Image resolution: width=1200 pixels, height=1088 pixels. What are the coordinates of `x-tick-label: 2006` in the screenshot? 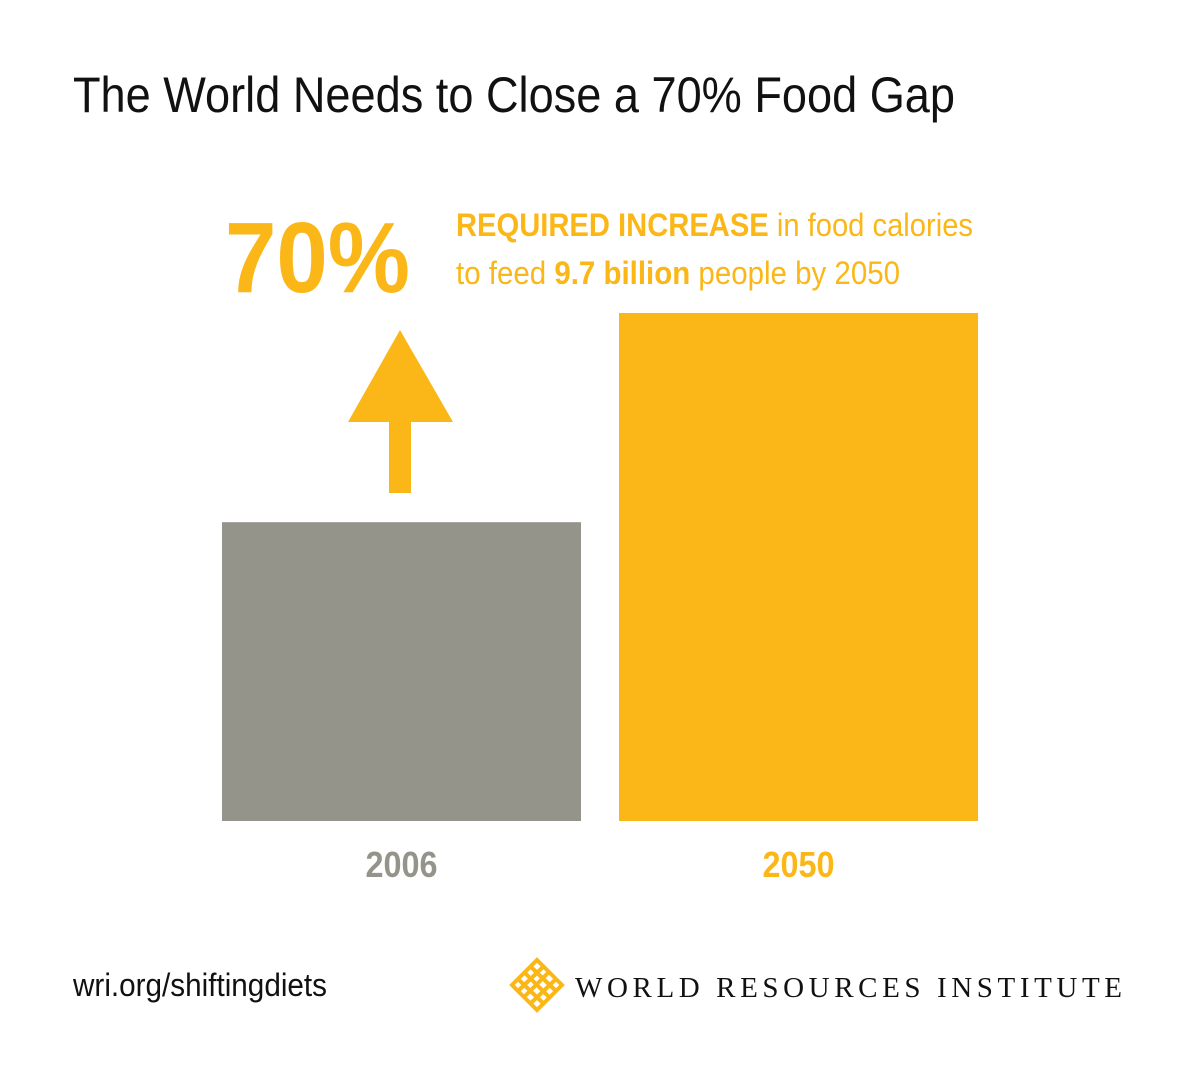 It's located at (402, 864).